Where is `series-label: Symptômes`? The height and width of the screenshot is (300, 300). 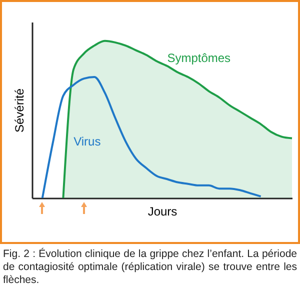
series-label: Symptômes is located at coordinates (199, 58).